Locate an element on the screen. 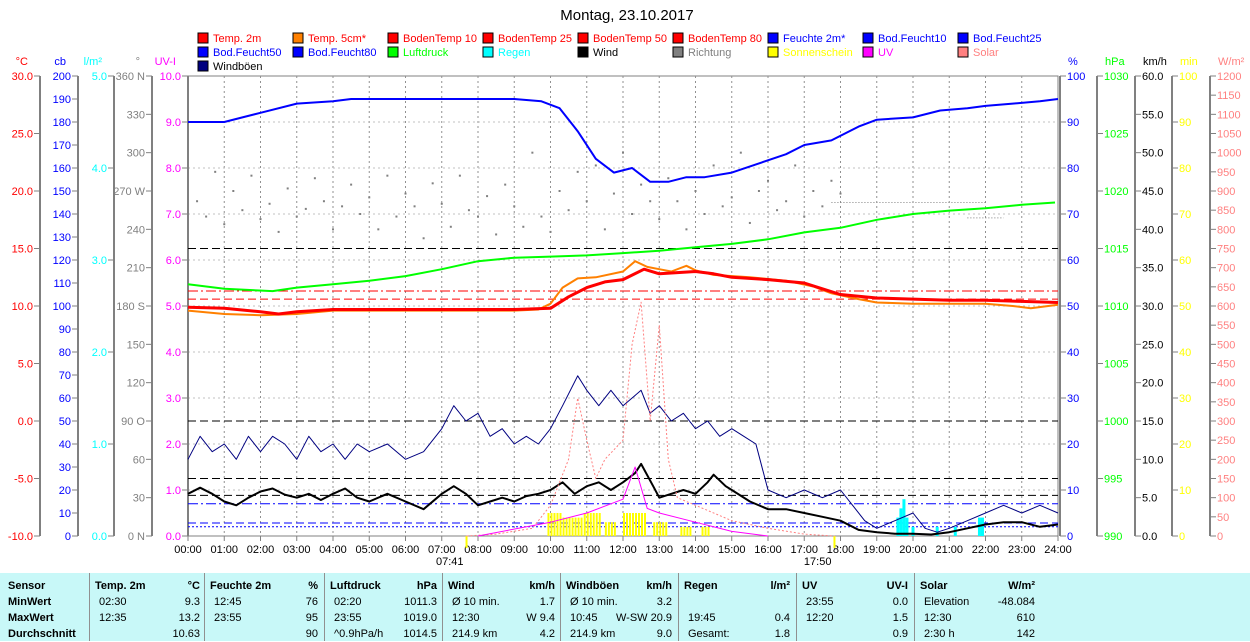 The image size is (1250, 642). axis-tick-label: 330 is located at coordinates (136, 115).